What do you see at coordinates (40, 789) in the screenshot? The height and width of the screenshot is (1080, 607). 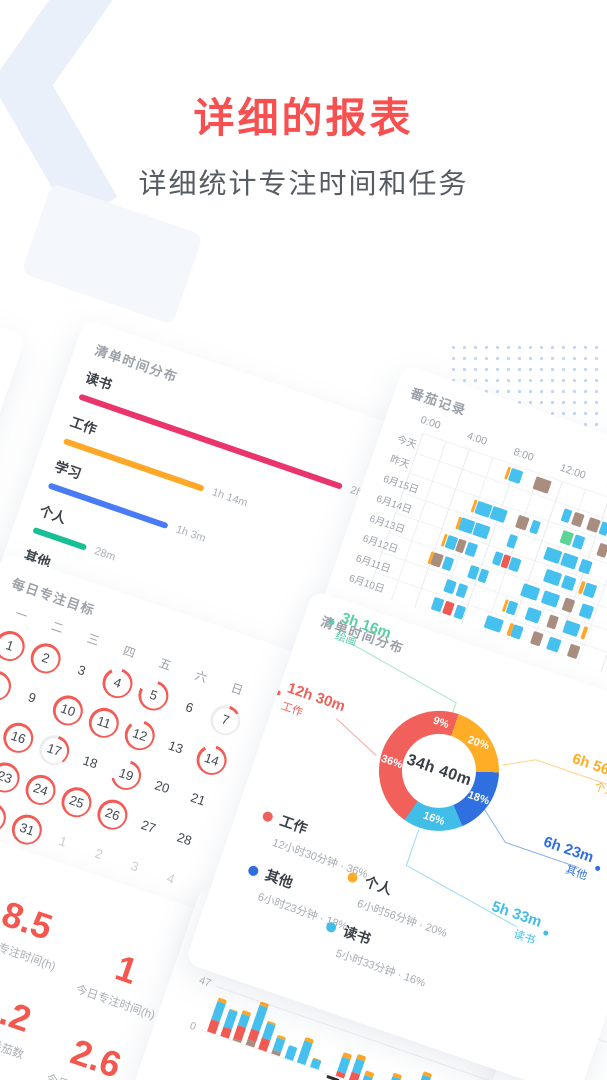 I see `day-number: 24` at bounding box center [40, 789].